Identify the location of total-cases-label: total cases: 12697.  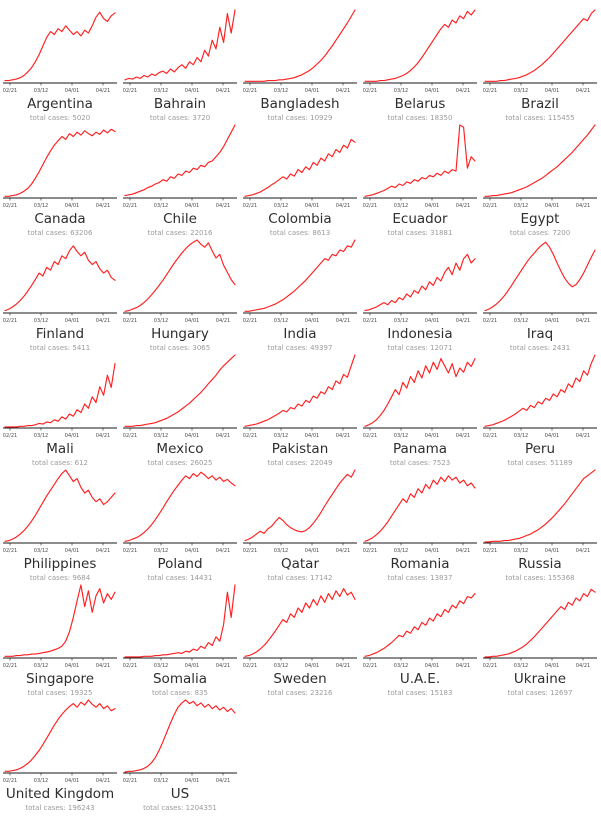
(540, 693).